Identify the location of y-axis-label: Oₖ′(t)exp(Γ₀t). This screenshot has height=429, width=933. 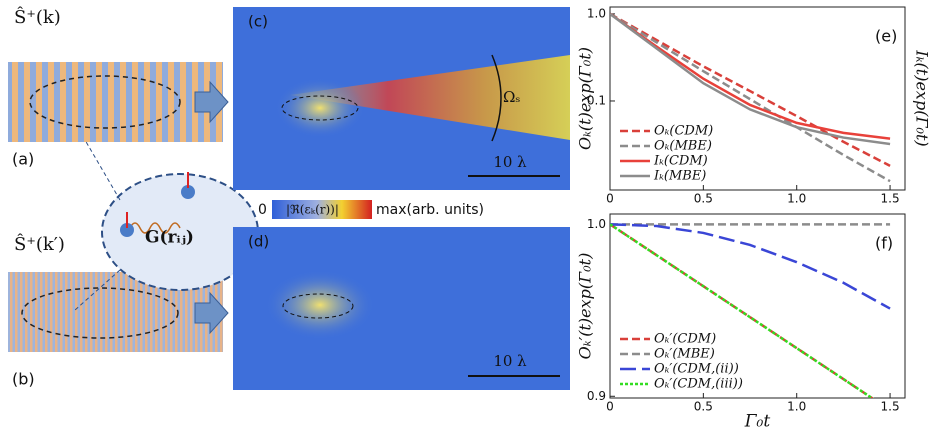
(585, 306).